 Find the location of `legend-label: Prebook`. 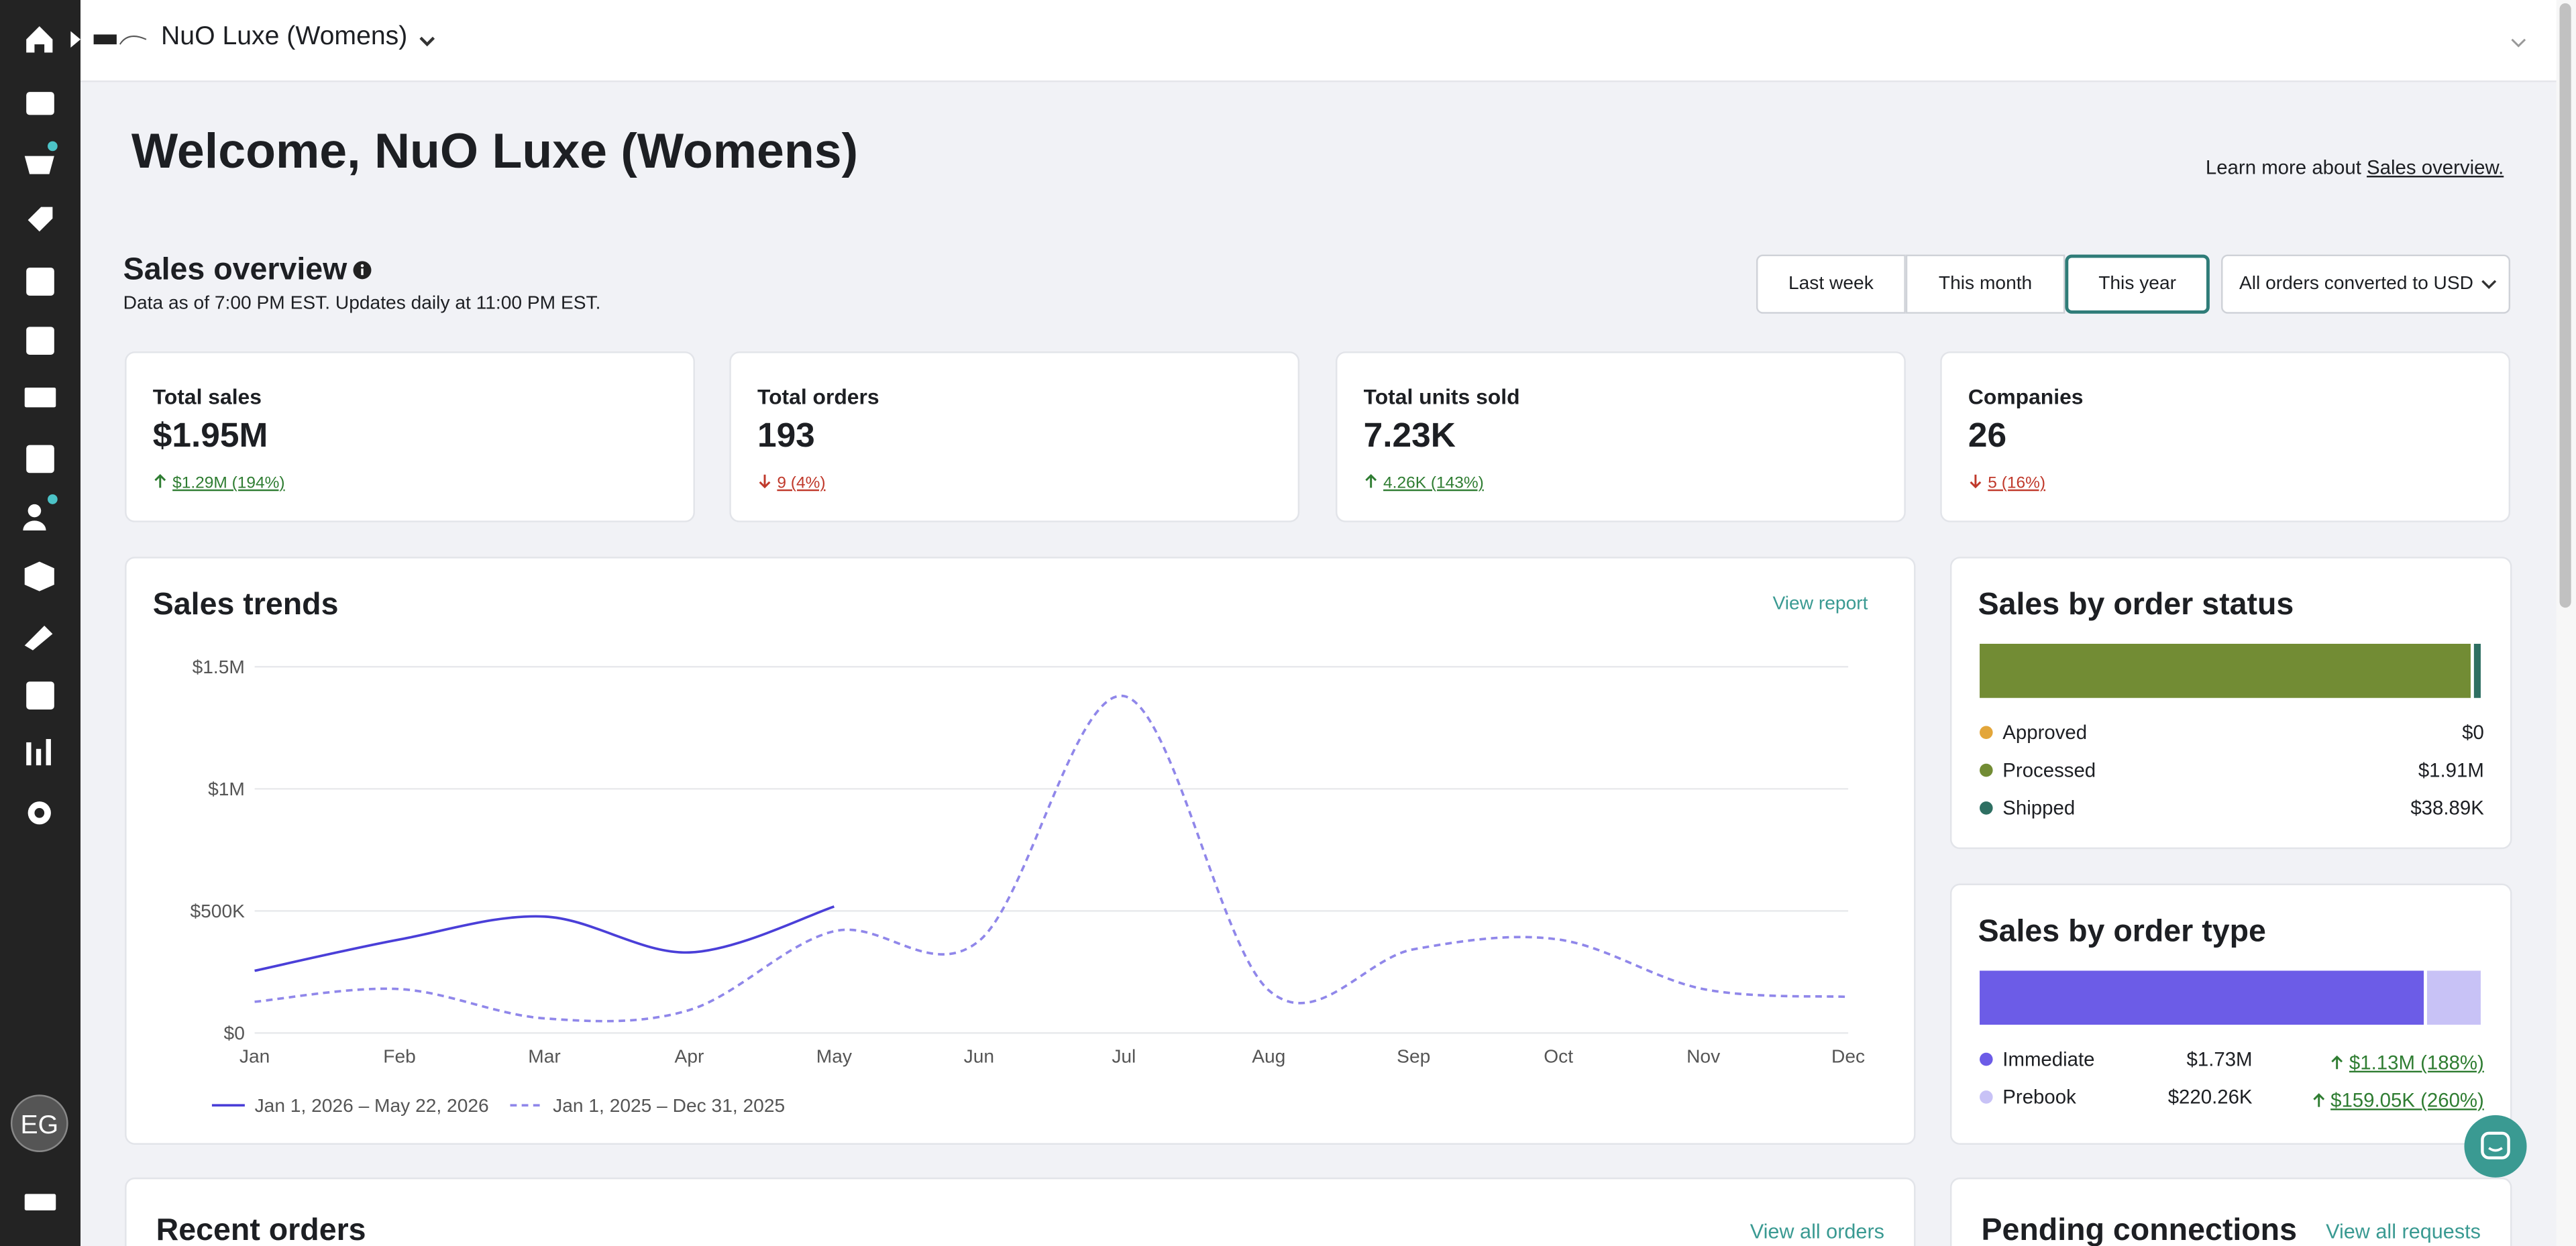

legend-label: Prebook is located at coordinates (2039, 1097).